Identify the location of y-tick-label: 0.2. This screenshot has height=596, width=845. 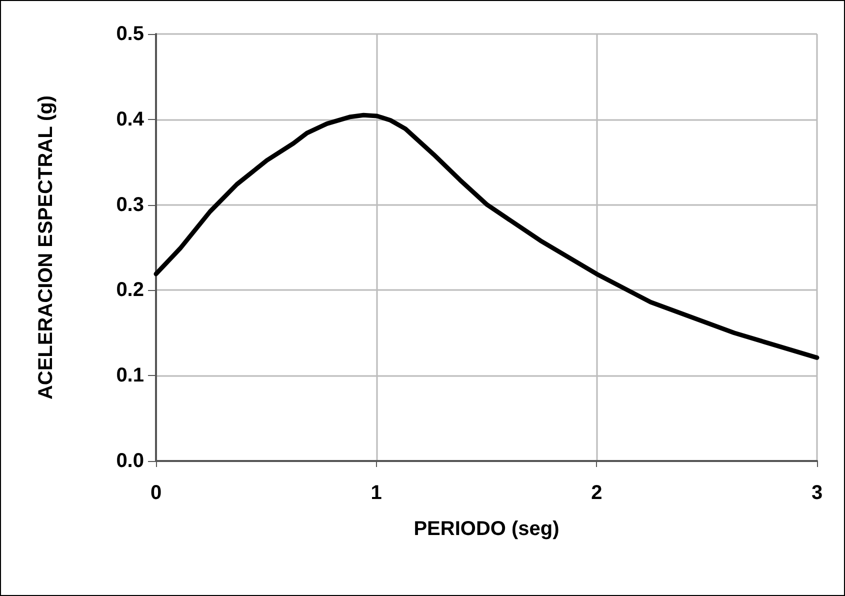
(130, 290).